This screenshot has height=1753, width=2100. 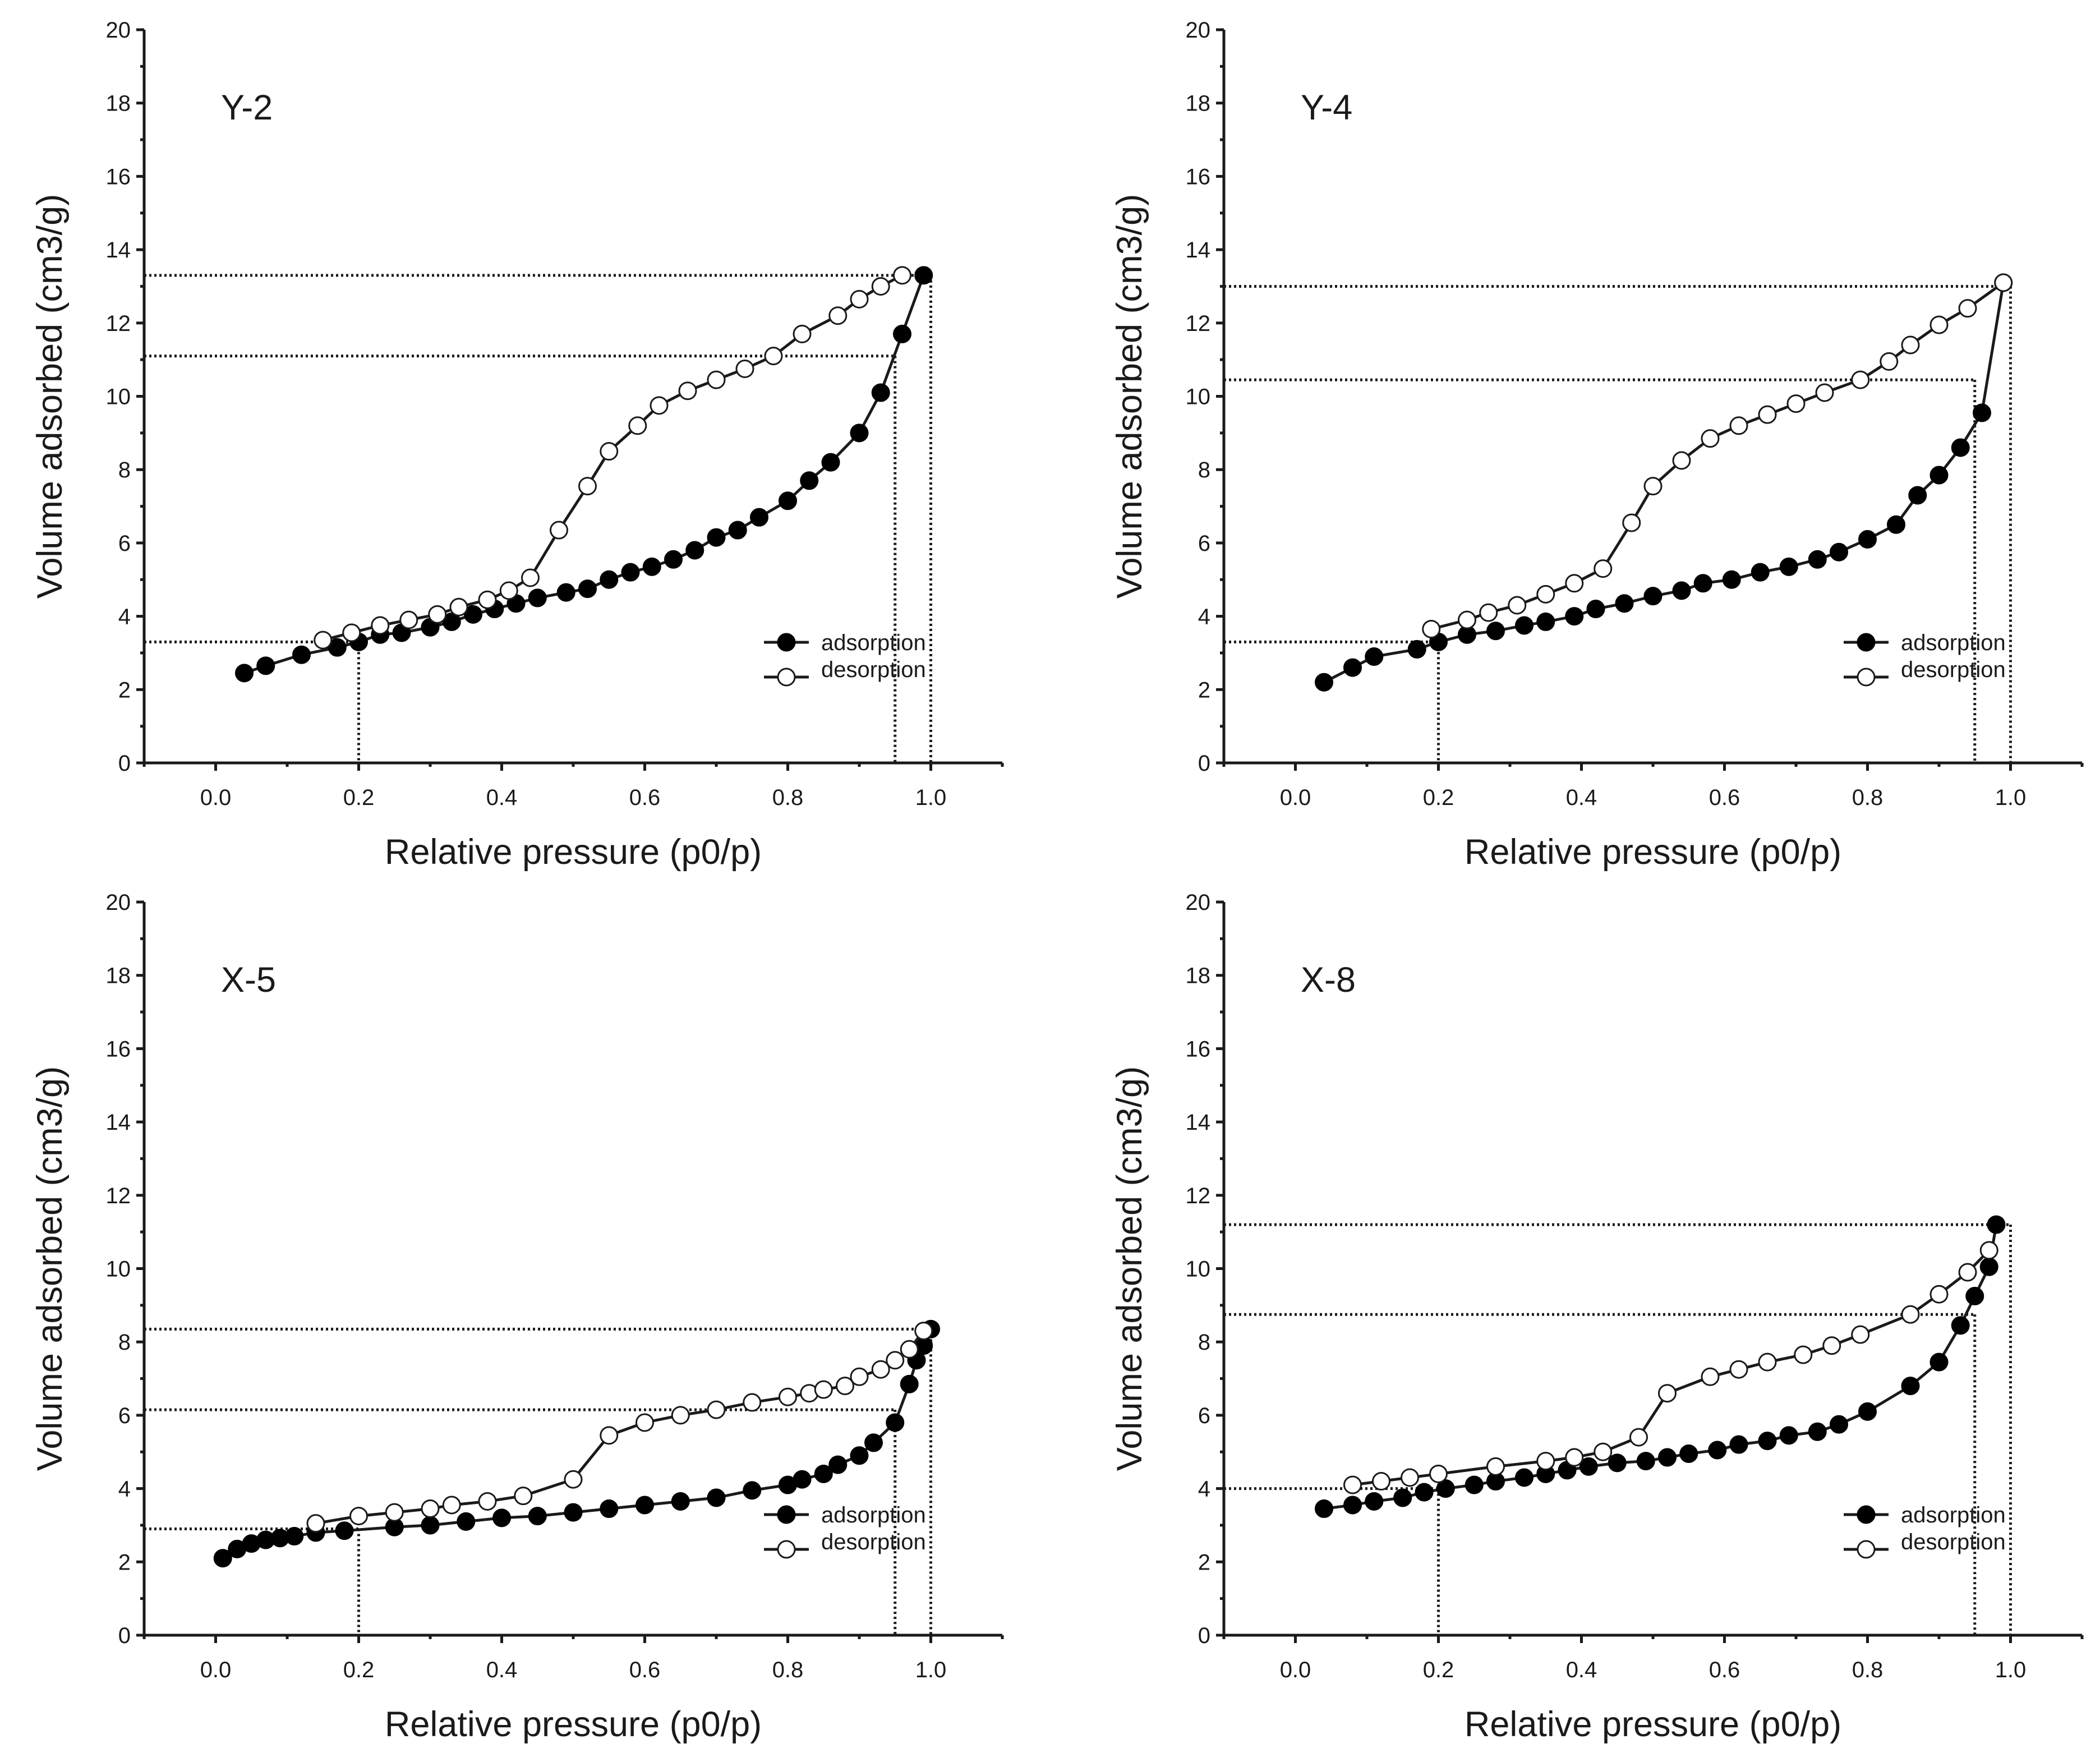 I want to click on series-line-adsorption, so click(x=584, y=474).